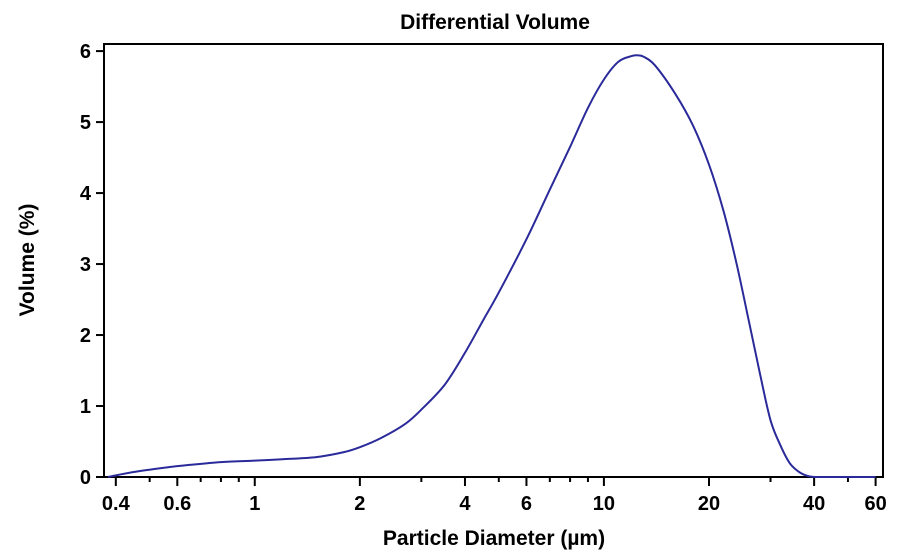  I want to click on y-tick-label: 1, so click(85, 407).